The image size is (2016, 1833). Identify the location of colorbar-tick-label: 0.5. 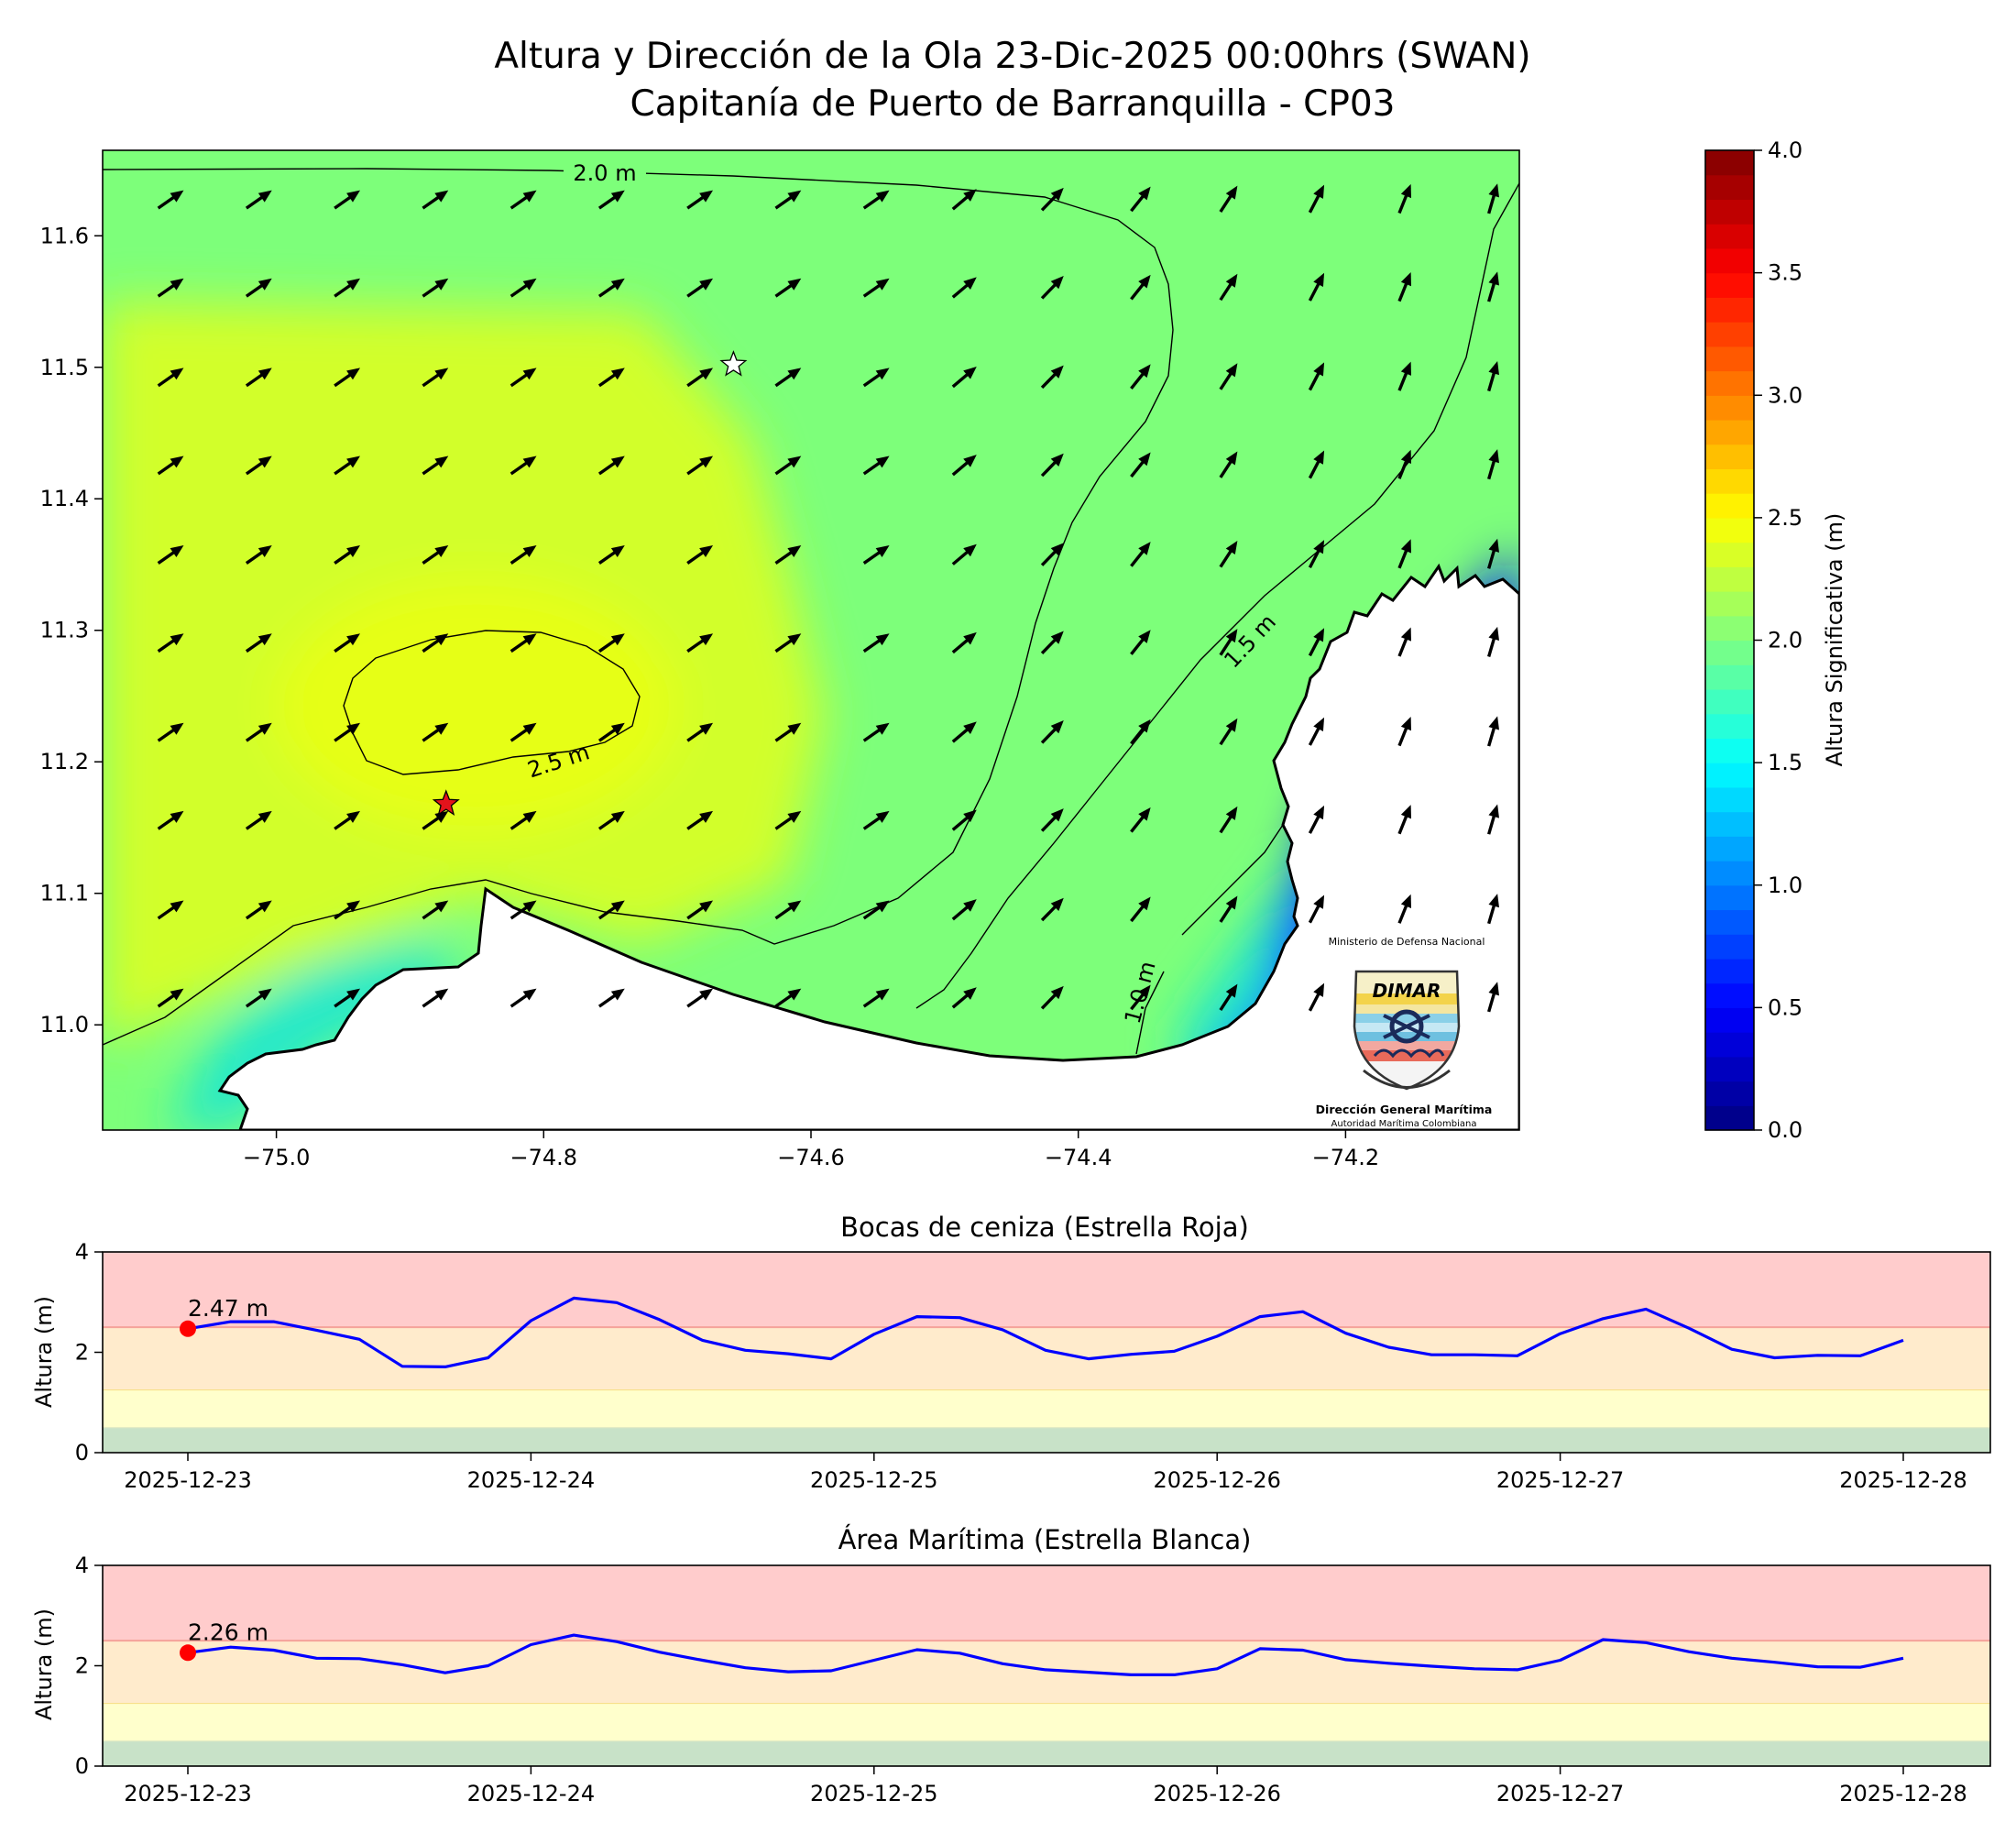
(1785, 1007).